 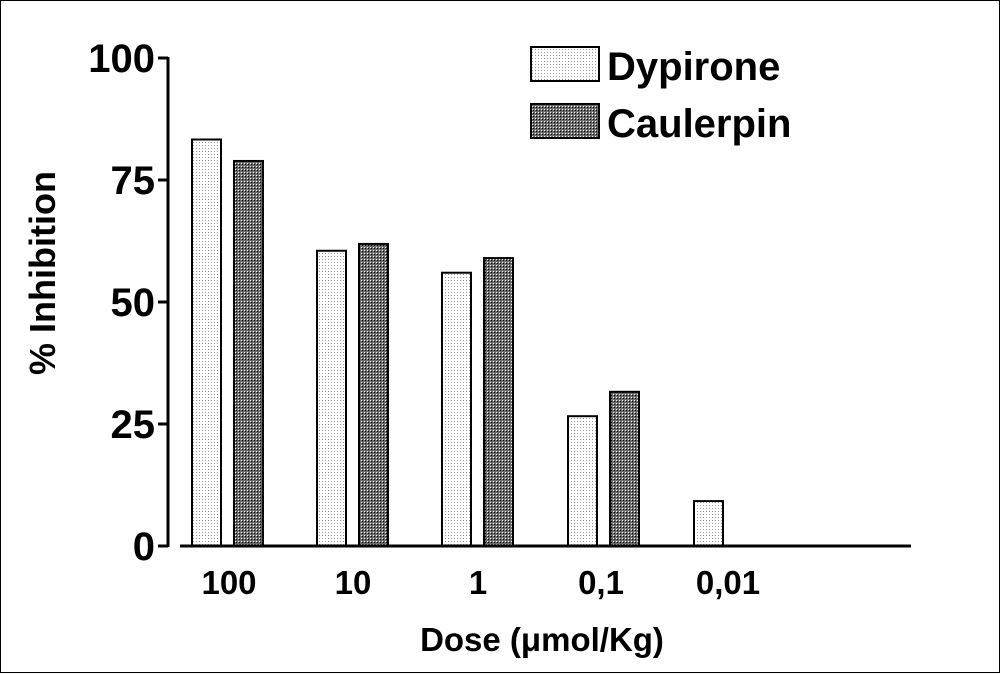 What do you see at coordinates (133, 181) in the screenshot?
I see `y-tick-label: 75` at bounding box center [133, 181].